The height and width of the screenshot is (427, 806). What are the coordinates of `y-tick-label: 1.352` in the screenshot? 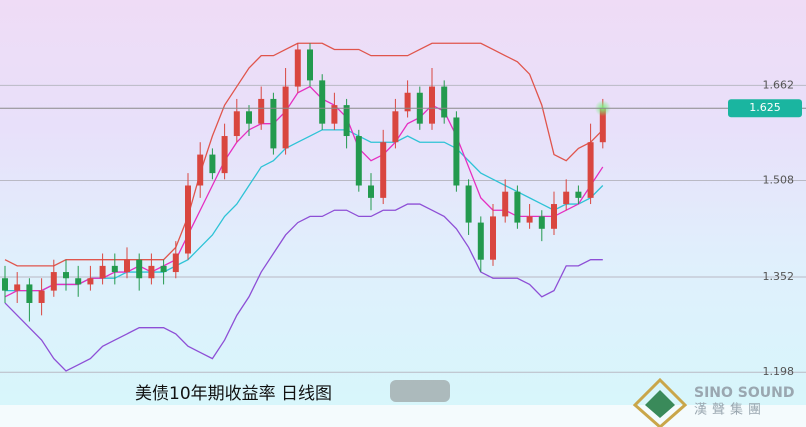 It's located at (779, 276).